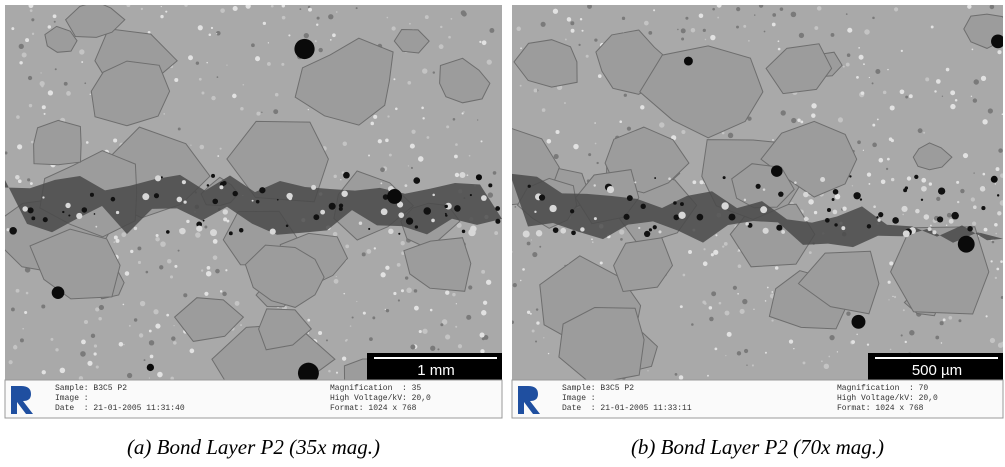 The height and width of the screenshot is (467, 1005). Describe the element at coordinates (937, 370) in the screenshot. I see `scale-label: 500 µm` at that location.